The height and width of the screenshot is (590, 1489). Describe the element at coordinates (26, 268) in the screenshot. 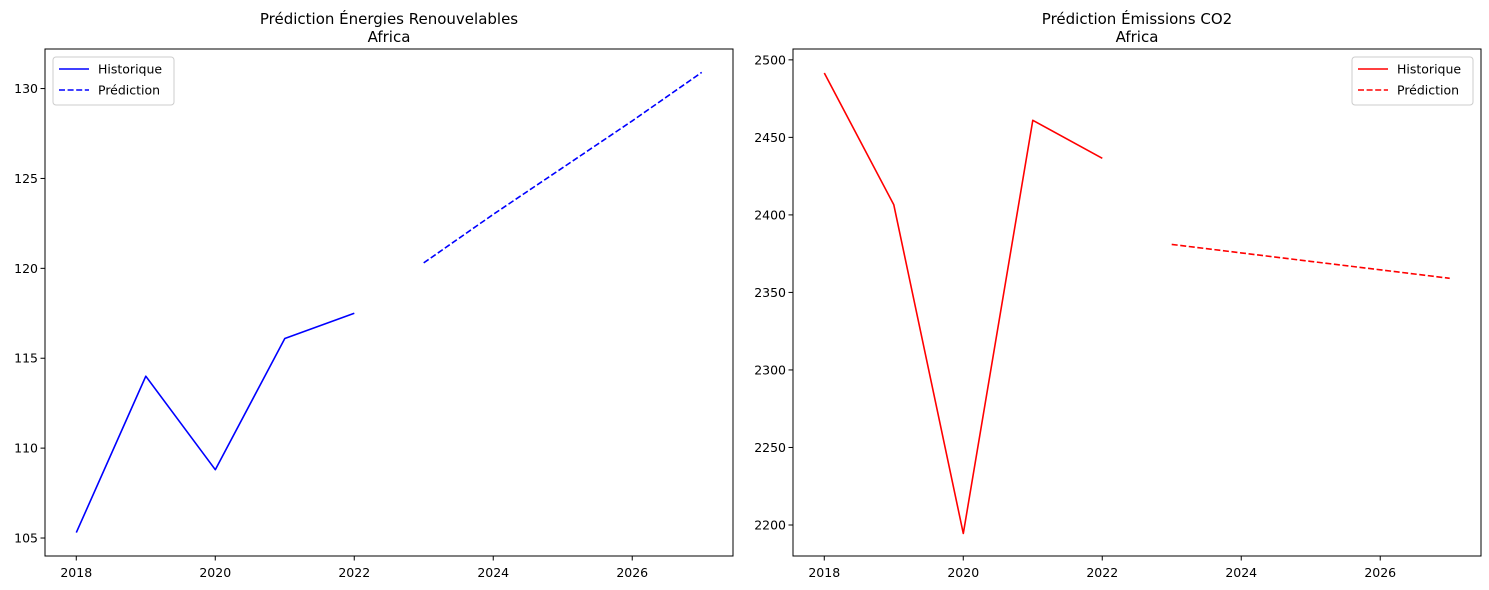

I see `y-tick-label: 120` at that location.